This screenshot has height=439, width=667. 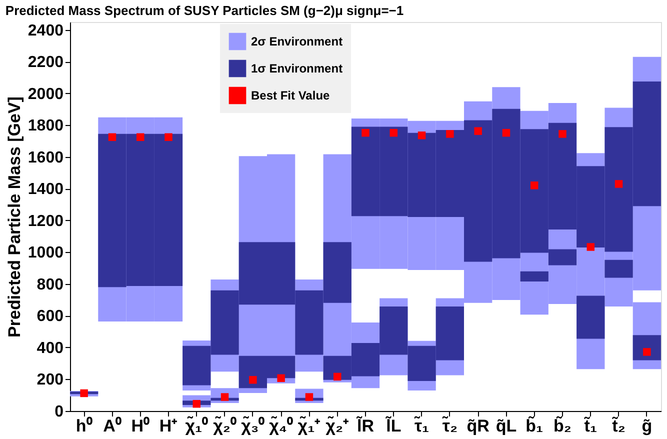 What do you see at coordinates (59, 412) in the screenshot?
I see `y-tick-label: 0` at bounding box center [59, 412].